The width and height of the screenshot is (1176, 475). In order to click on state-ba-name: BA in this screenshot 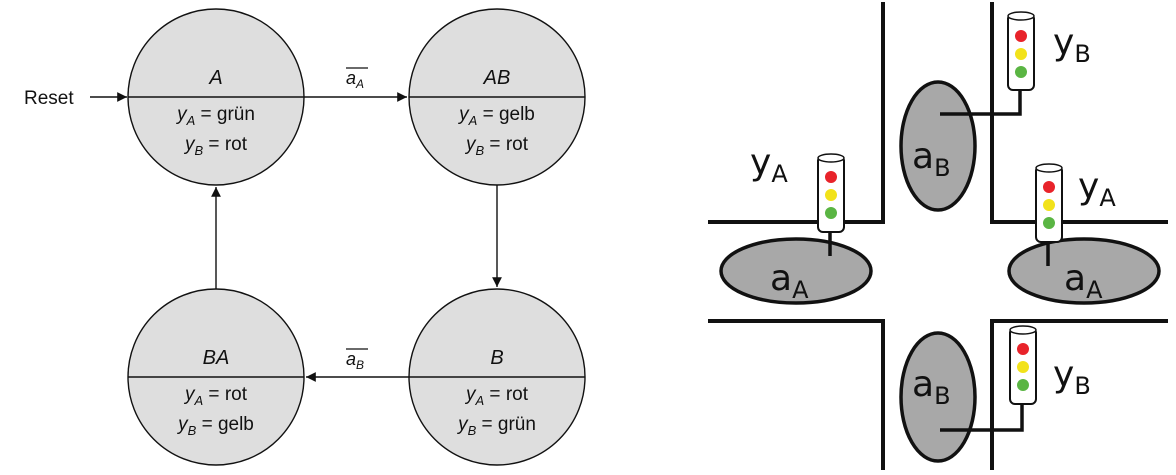, I will do `click(216, 358)`.